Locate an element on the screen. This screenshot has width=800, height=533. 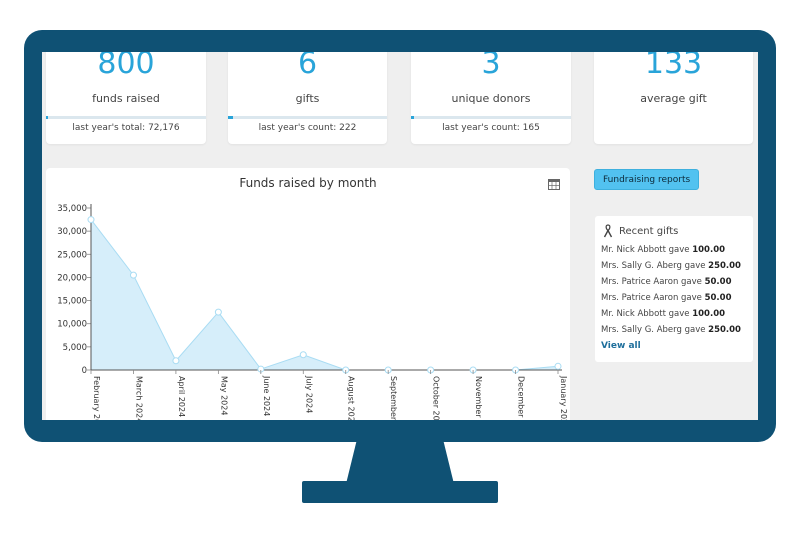
average-gift-label: average gift is located at coordinates (673, 98).